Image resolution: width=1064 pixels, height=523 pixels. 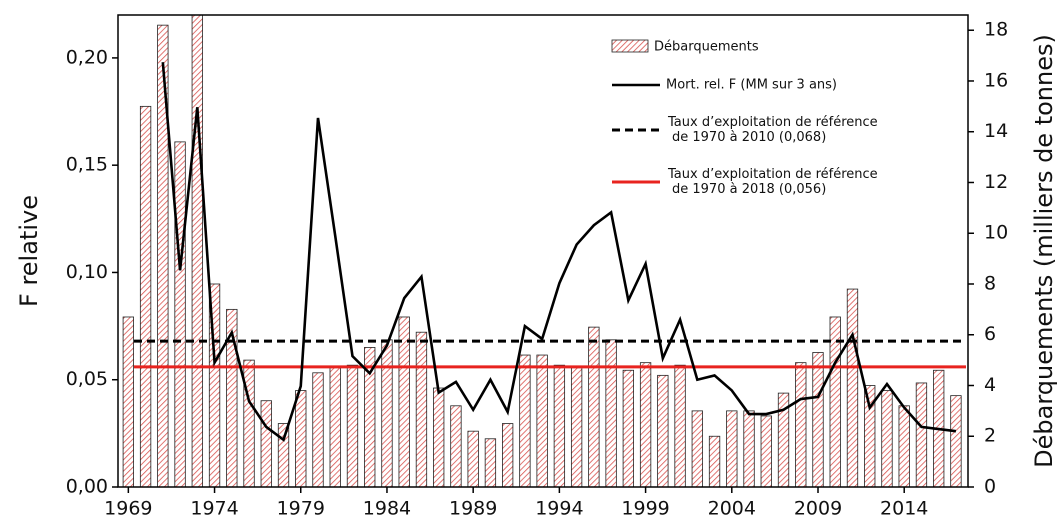 I want to click on y-tick-label: 0,05, so click(x=87, y=379).